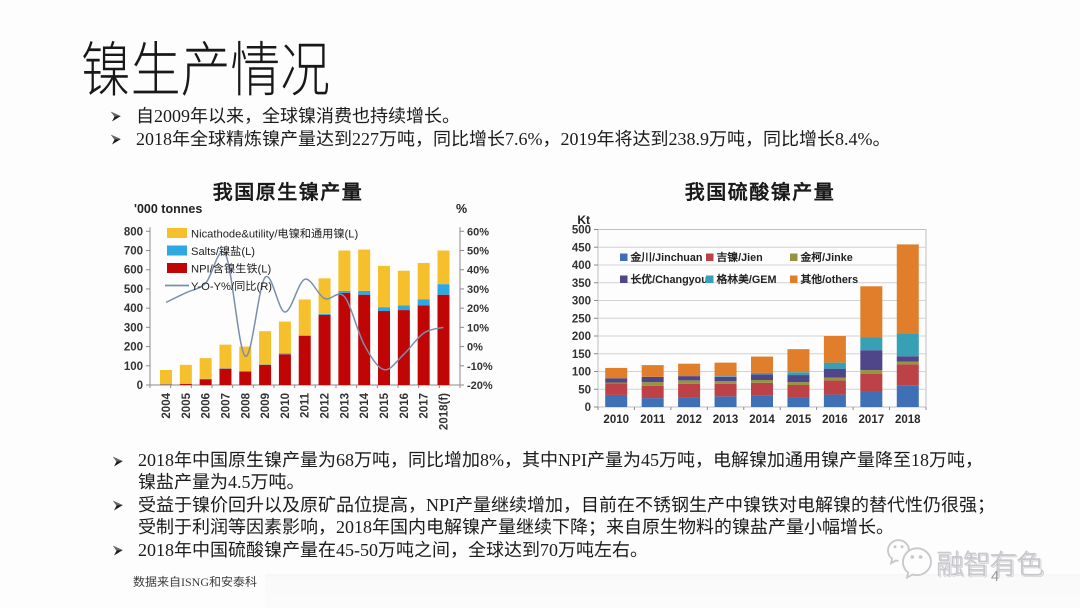 The width and height of the screenshot is (1080, 608). Describe the element at coordinates (298, 116) in the screenshot. I see `bullet-line: 自2009年以来，全球镍消费也持续增长。` at that location.